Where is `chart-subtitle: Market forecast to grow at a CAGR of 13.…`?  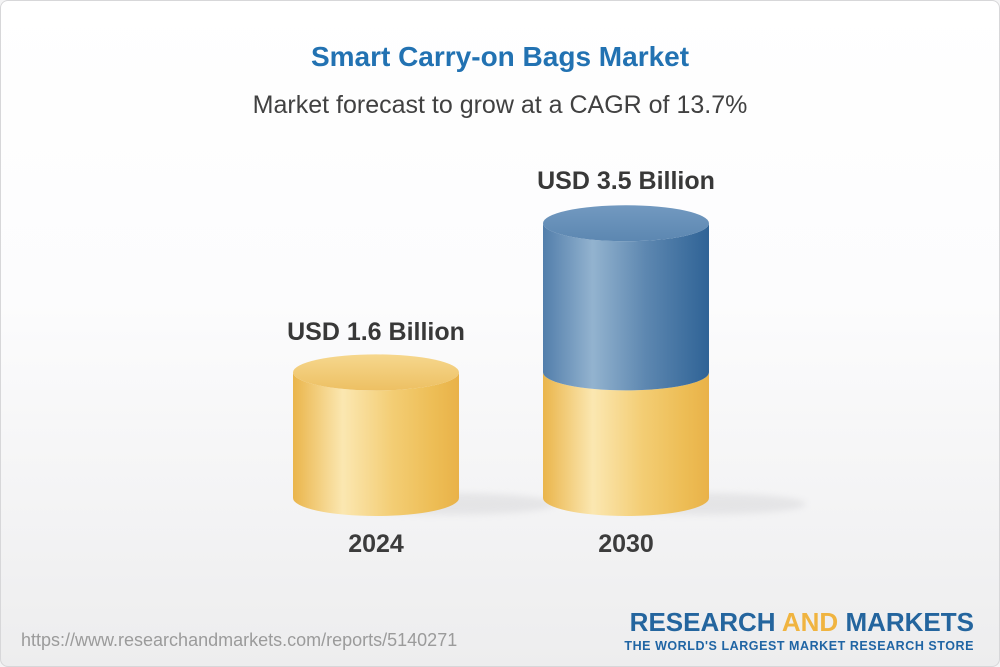 chart-subtitle: Market forecast to grow at a CAGR of 13.… is located at coordinates (500, 105).